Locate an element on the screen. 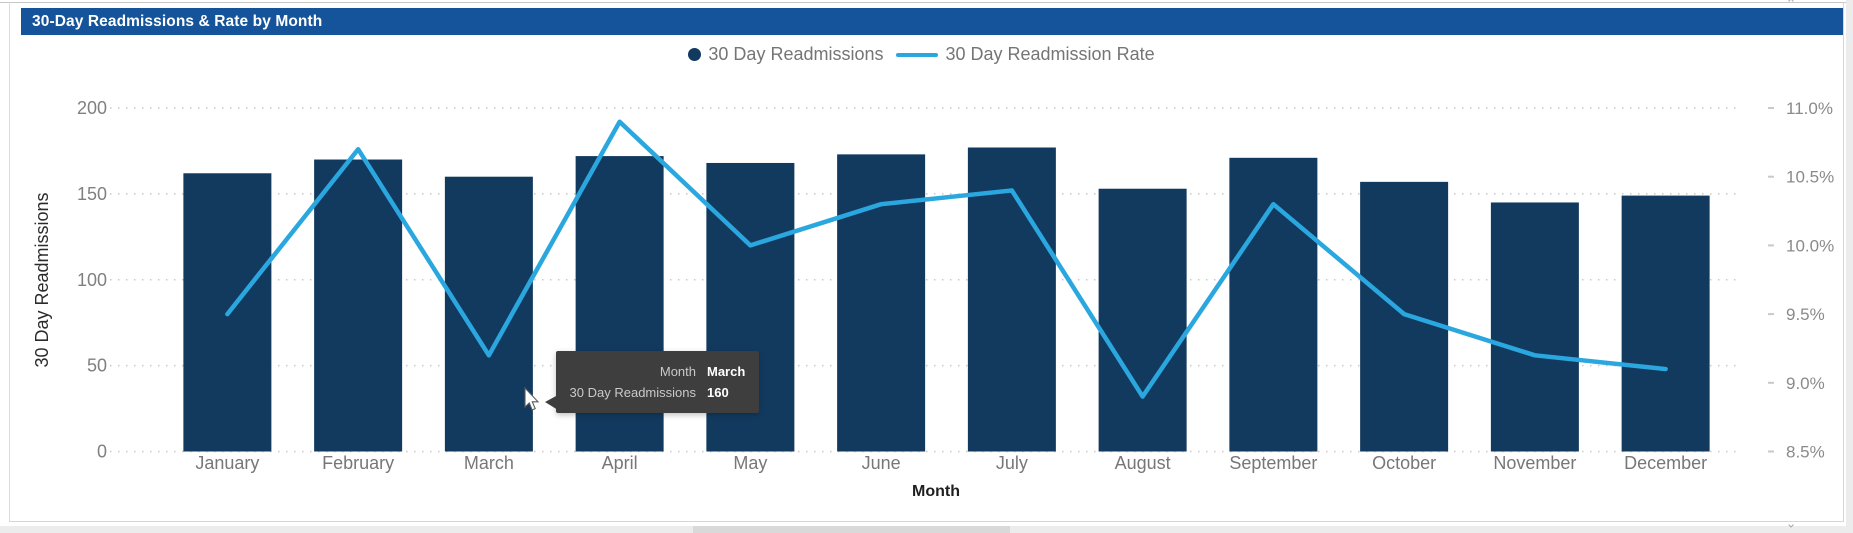  x-axis-label: February is located at coordinates (358, 463).